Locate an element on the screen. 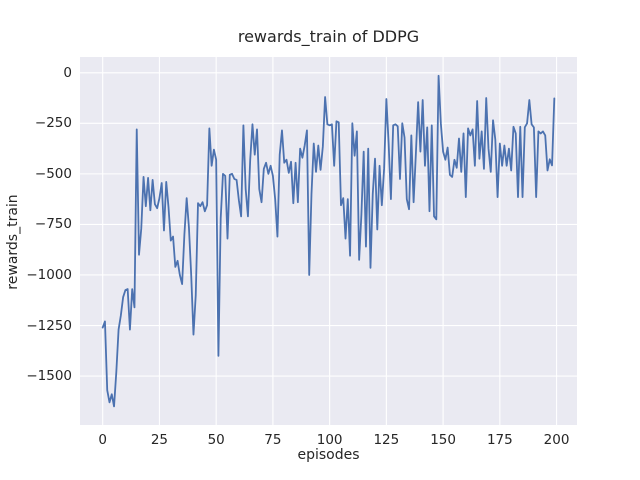  y-tick-label: −250 is located at coordinates (53, 123).